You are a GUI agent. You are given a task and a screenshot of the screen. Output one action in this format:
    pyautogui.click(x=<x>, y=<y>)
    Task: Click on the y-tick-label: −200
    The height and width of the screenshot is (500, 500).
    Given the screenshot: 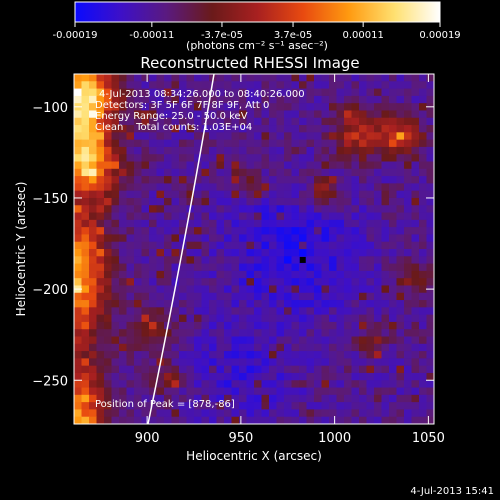 What is the action you would take?
    pyautogui.click(x=50, y=290)
    